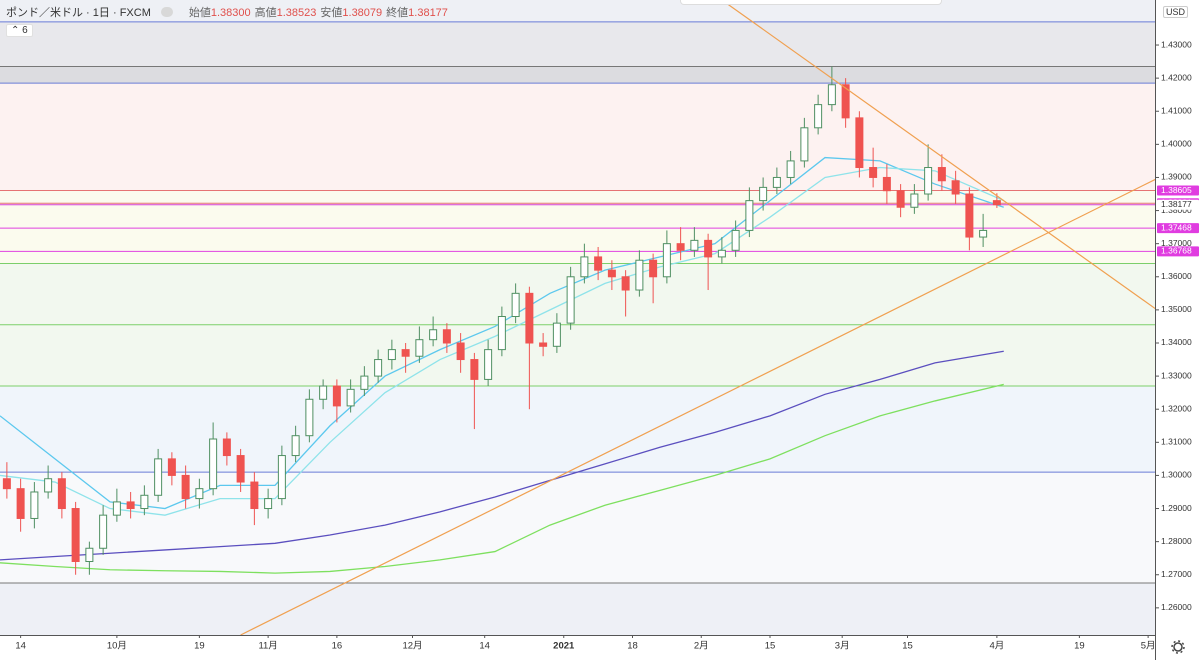  I want to click on toolbar-tab, so click(811, 2).